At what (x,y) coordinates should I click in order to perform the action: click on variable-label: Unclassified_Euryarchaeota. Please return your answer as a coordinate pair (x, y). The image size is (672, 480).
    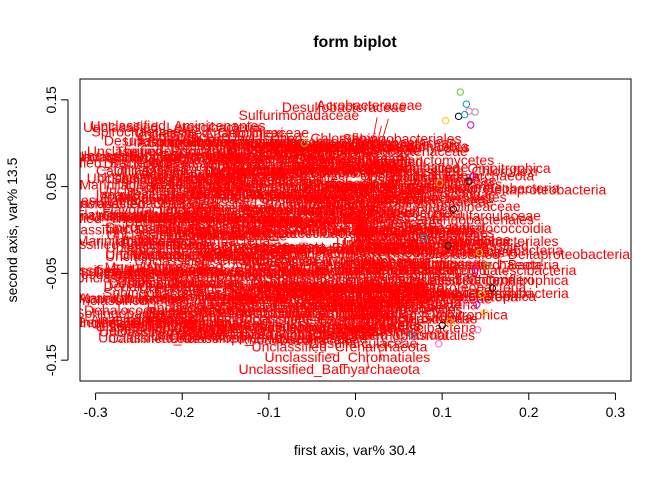
    Looking at the image, I should click on (347, 199).